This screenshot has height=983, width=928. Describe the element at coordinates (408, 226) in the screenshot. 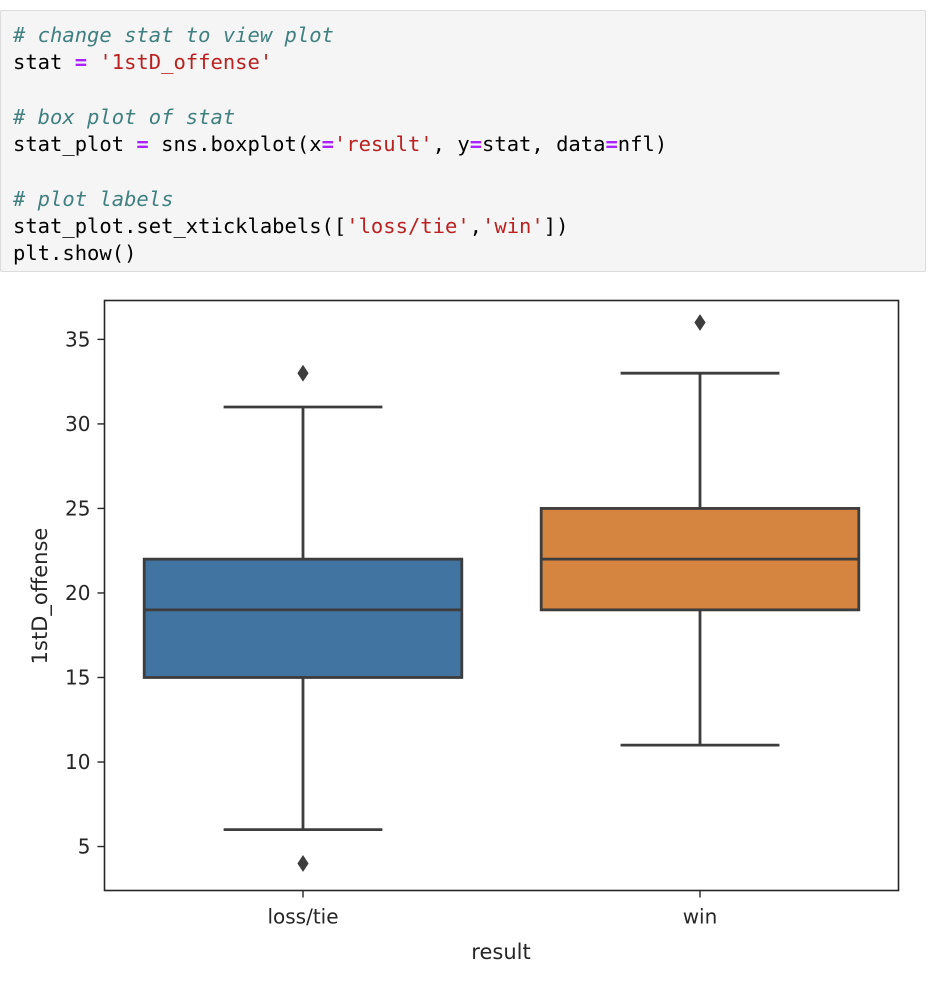

I see `code-token-str: 'loss/tie'` at that location.